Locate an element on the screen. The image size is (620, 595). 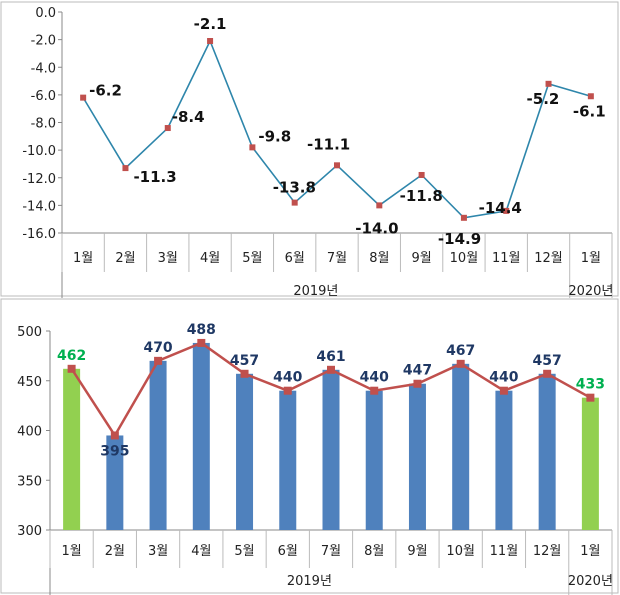
data-label: 461 is located at coordinates (330, 357).